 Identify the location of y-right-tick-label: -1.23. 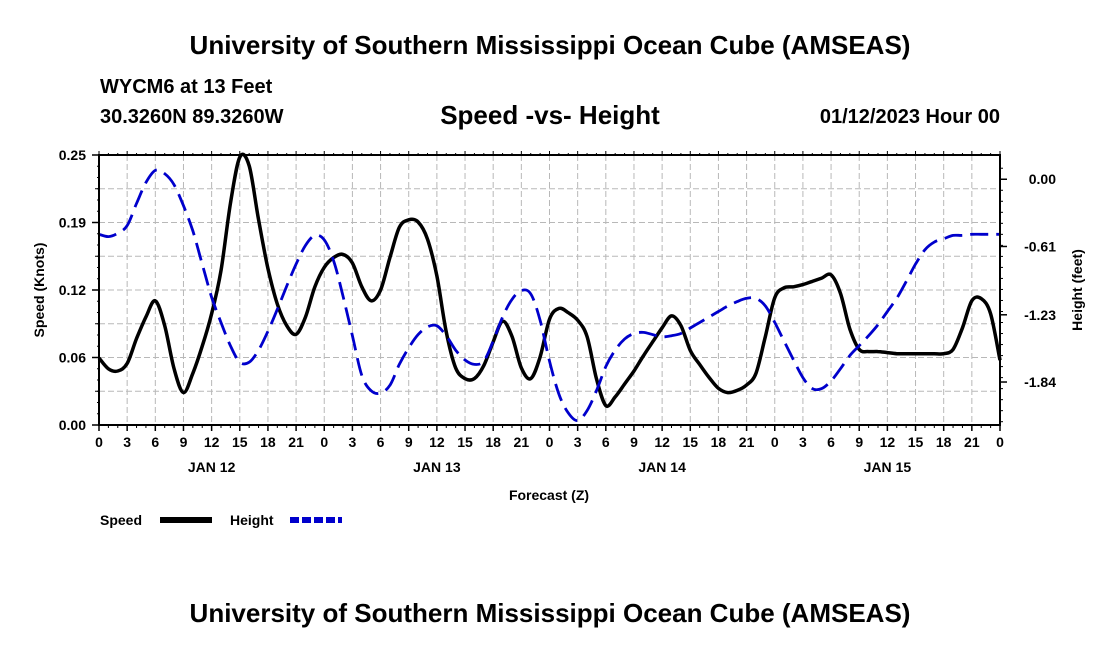
(1040, 315).